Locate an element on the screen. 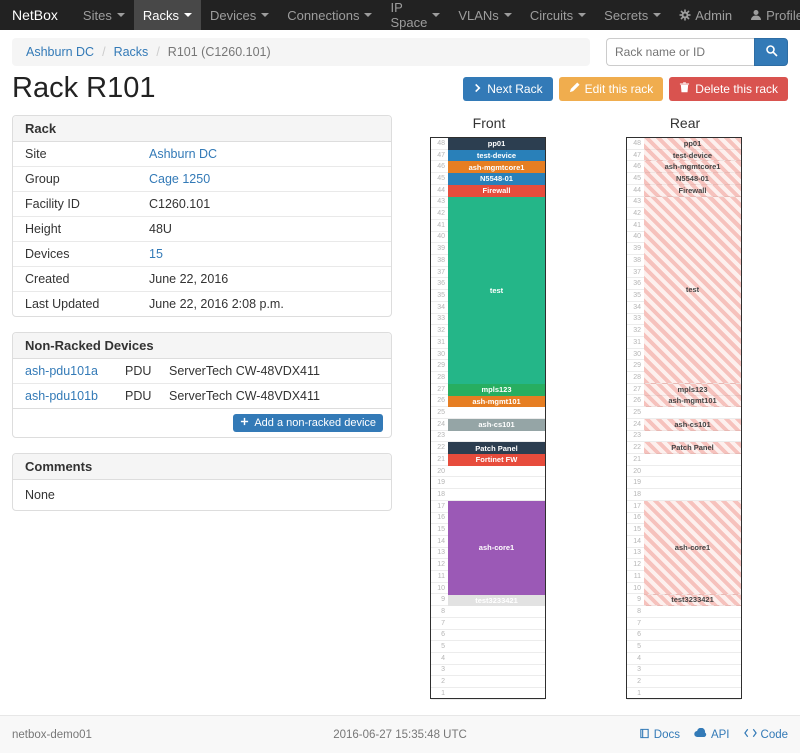 This screenshot has height=753, width=800. nav-ip-space: IP Space is located at coordinates (415, 15).